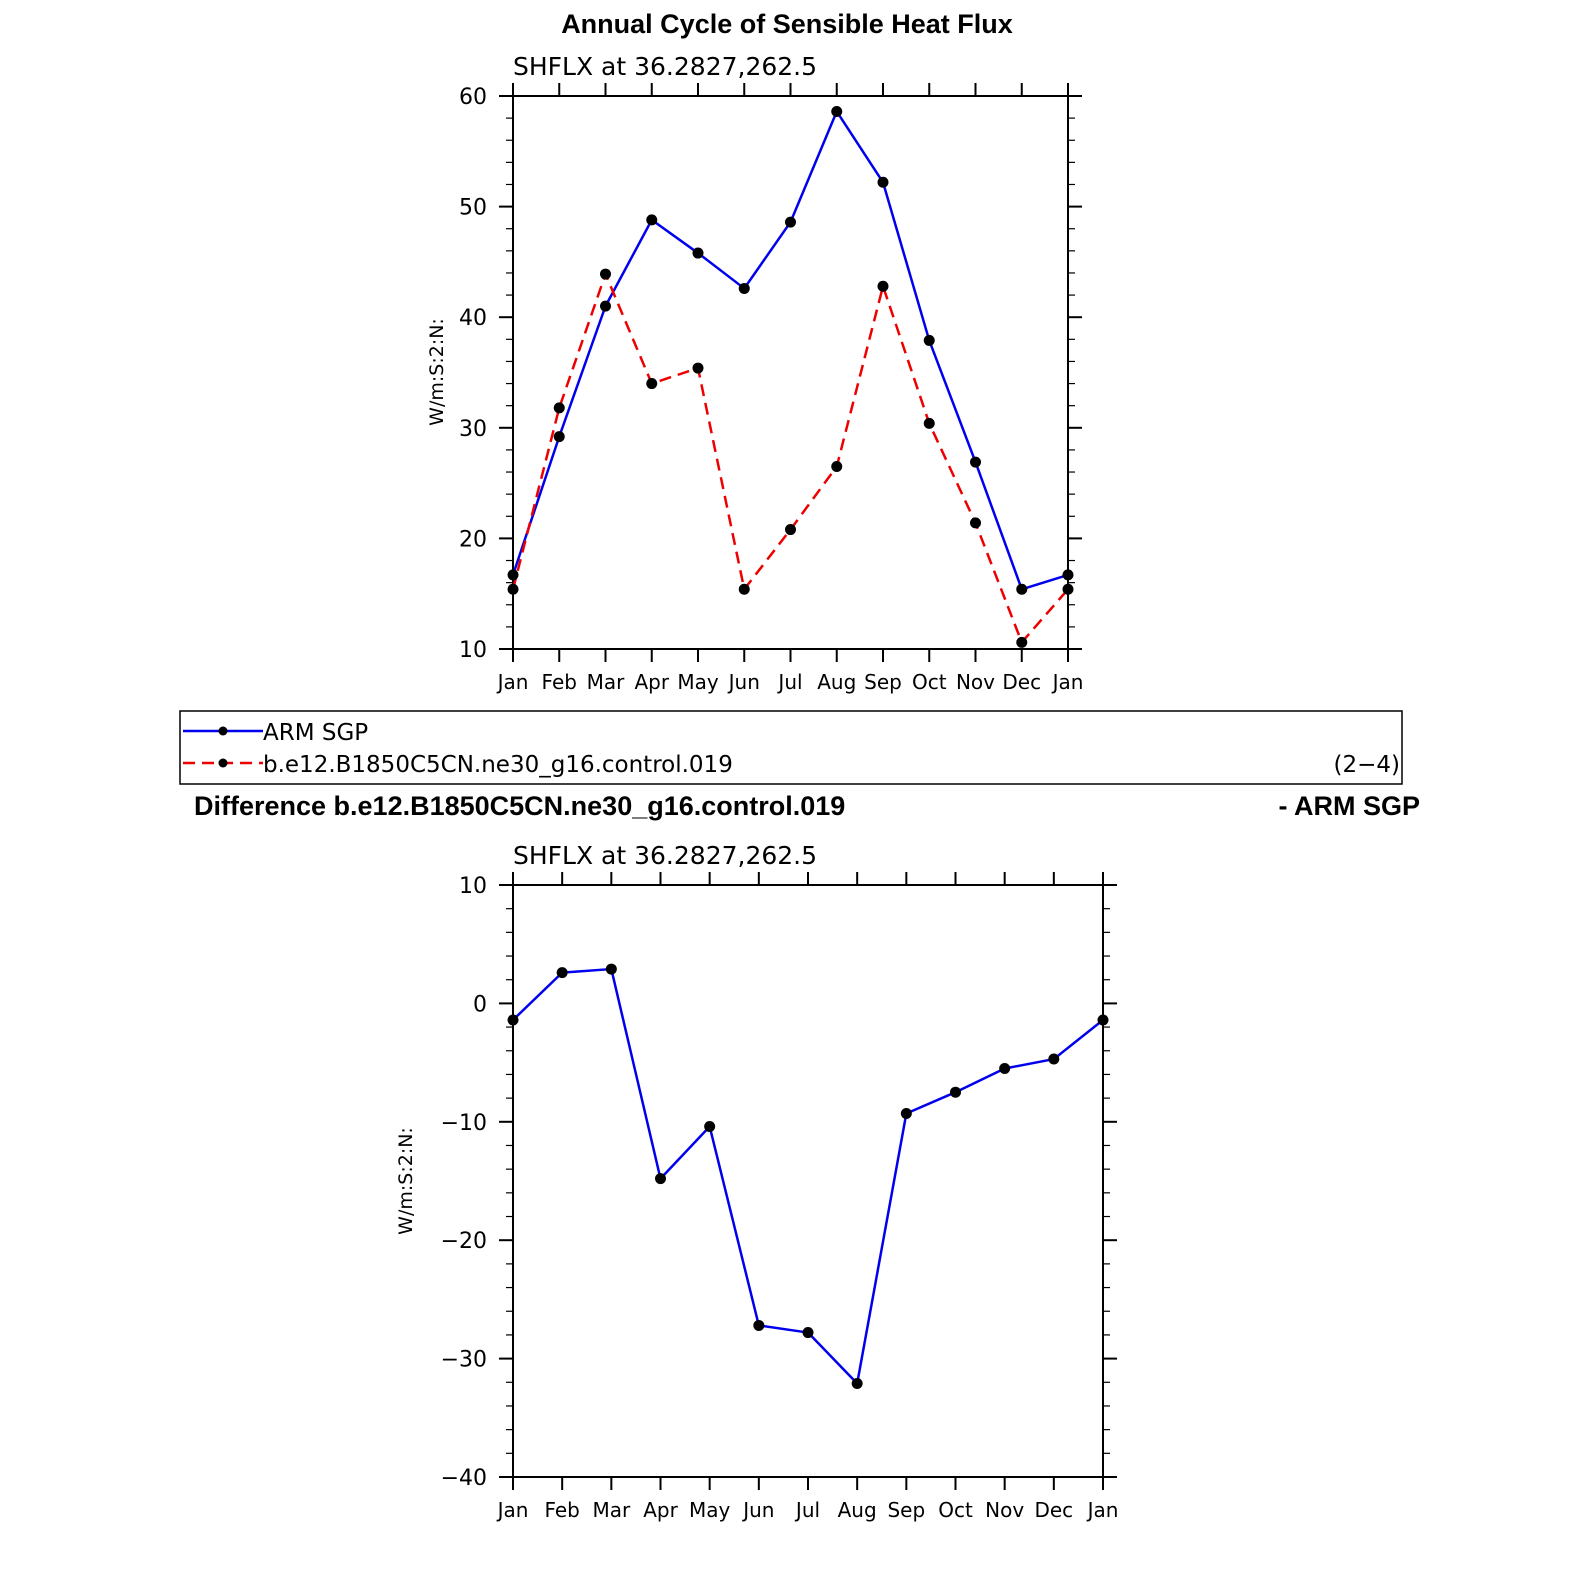 Image resolution: width=1575 pixels, height=1575 pixels. Describe the element at coordinates (464, 1360) in the screenshot. I see `y-tick-label: −30` at that location.